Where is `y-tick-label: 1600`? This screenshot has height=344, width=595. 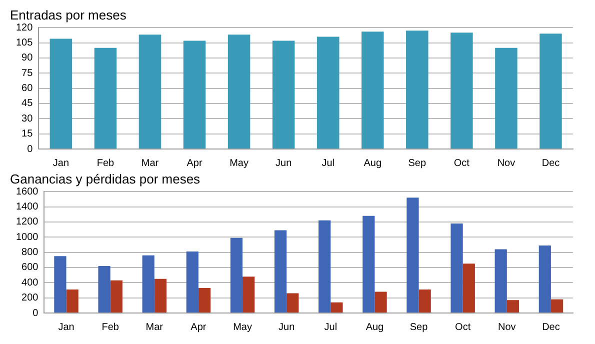 y-tick-label: 1600 is located at coordinates (27, 192).